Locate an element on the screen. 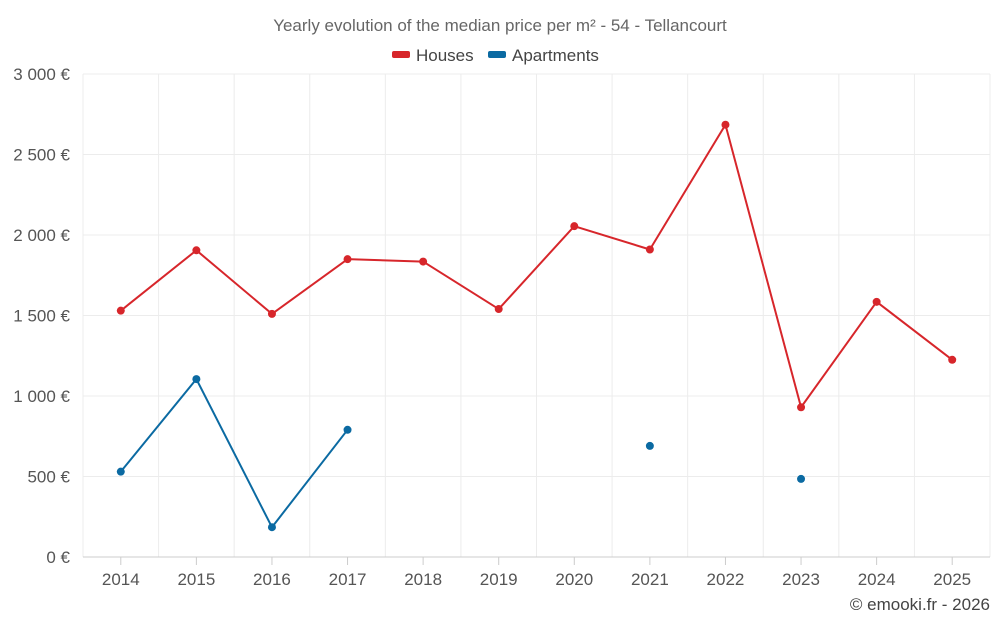 The image size is (1000, 625). credit: © emooki.fr - 2026 is located at coordinates (920, 604).